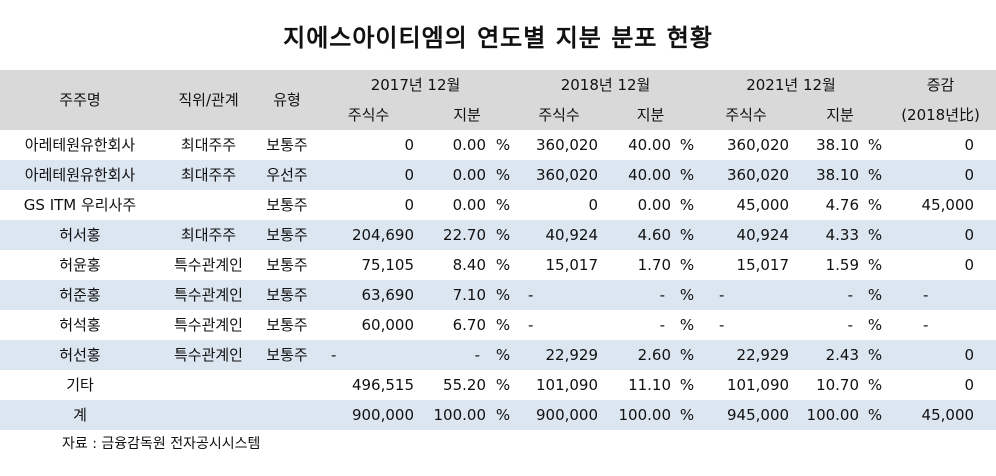  I want to click on shares-2017-cell: -, so click(334, 355).